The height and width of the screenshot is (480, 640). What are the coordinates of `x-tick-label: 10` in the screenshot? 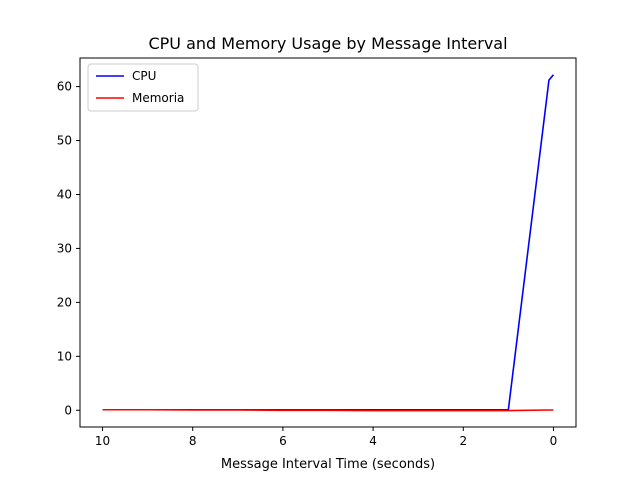 It's located at (102, 441).